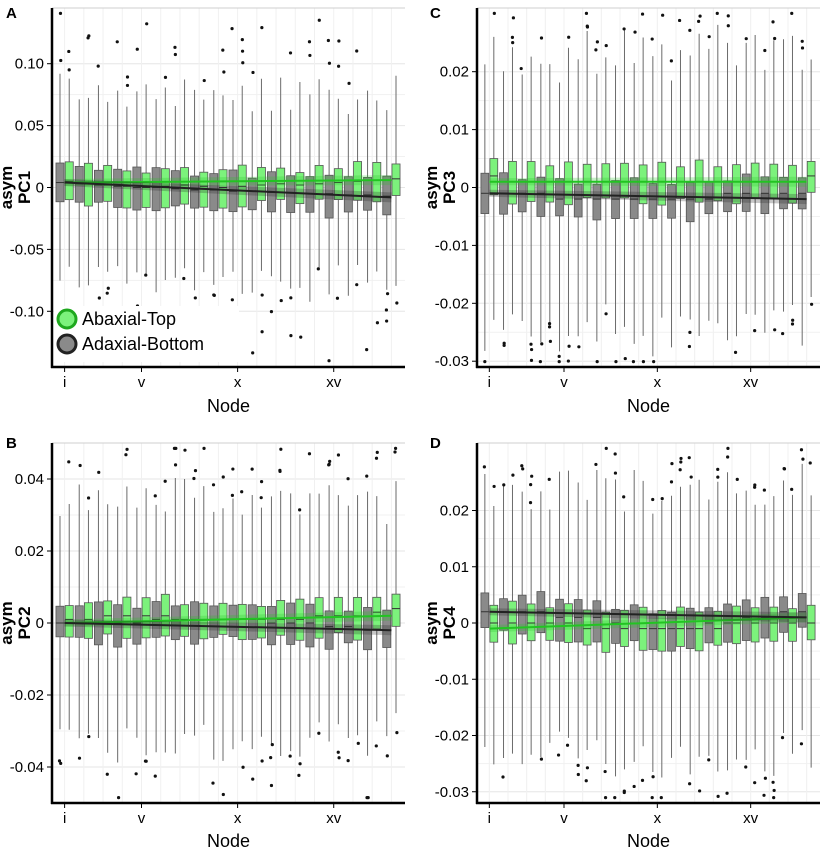 This screenshot has height=853, width=827. What do you see at coordinates (751, 382) in the screenshot?
I see `x-tick-label: xv` at bounding box center [751, 382].